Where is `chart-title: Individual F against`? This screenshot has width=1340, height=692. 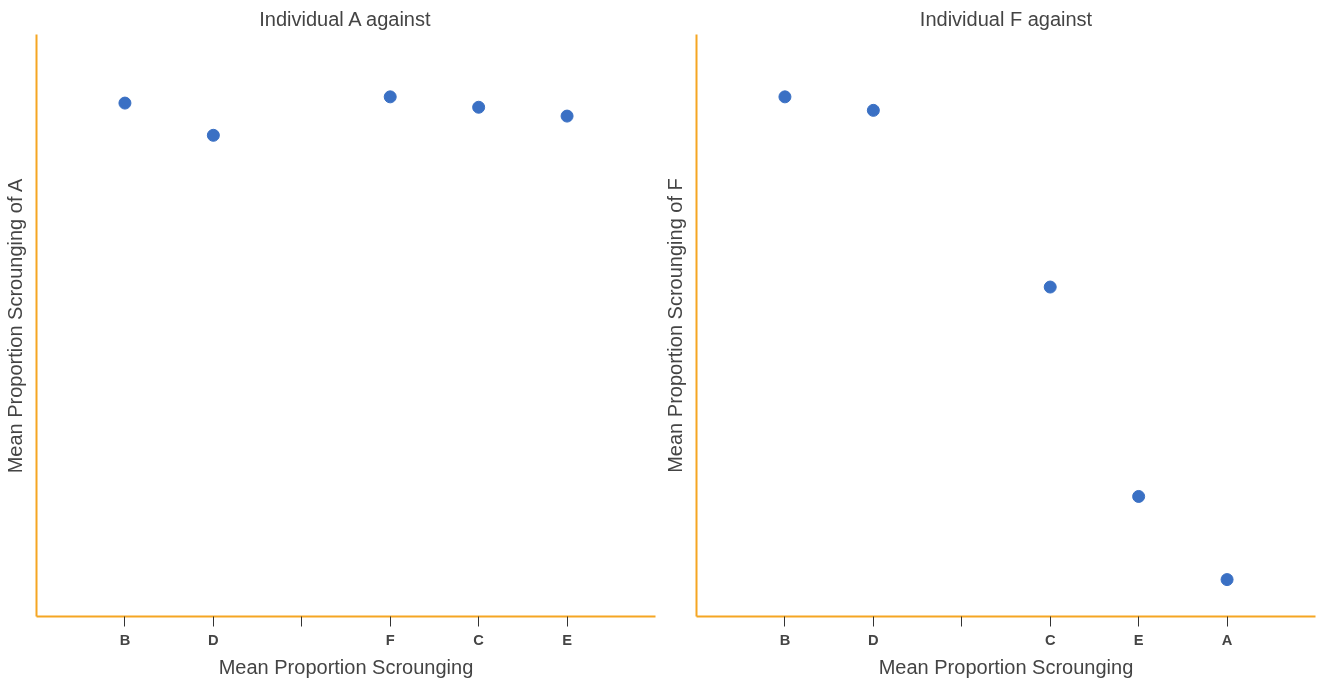 chart-title: Individual F against is located at coordinates (1006, 18).